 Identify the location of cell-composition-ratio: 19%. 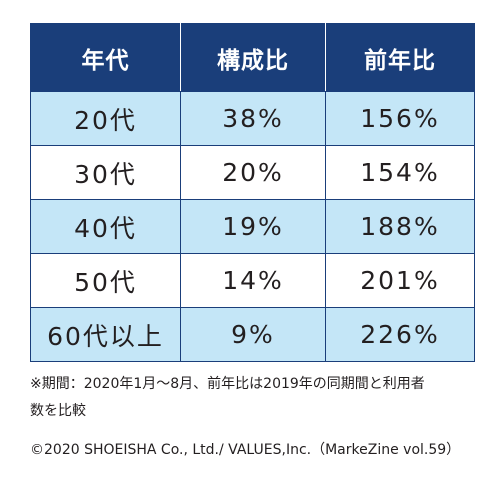
(253, 226).